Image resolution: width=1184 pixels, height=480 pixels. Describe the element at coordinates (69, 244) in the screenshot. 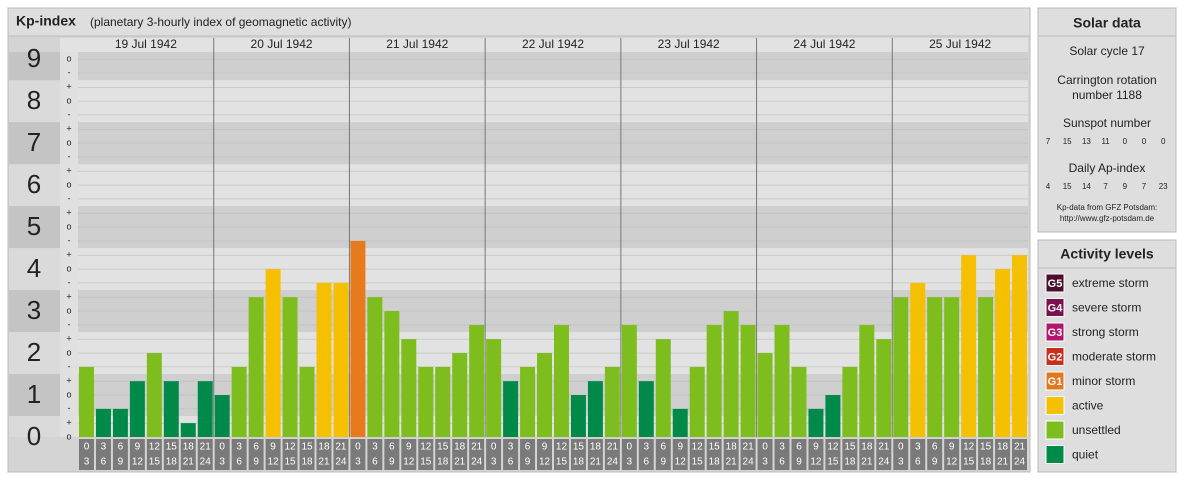

I see `subtick-column` at that location.